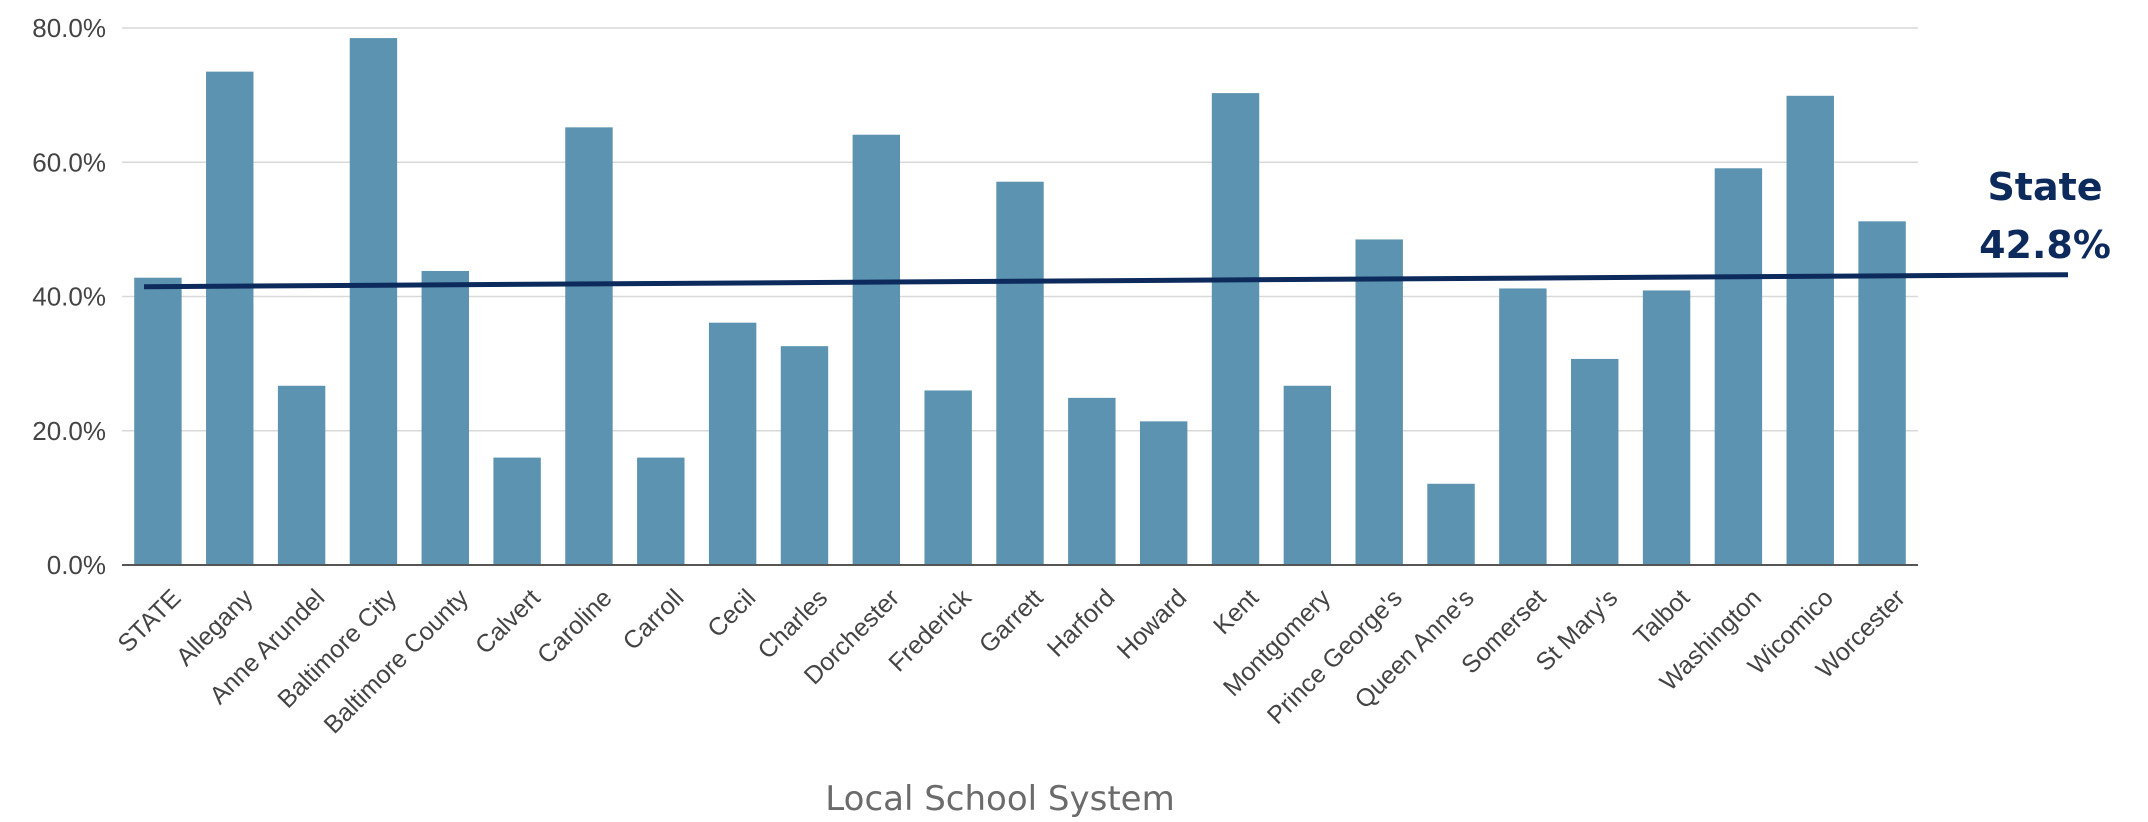 This screenshot has height=822, width=2148. Describe the element at coordinates (1127, 227) in the screenshot. I see `reference-layer: State 42.8%` at that location.